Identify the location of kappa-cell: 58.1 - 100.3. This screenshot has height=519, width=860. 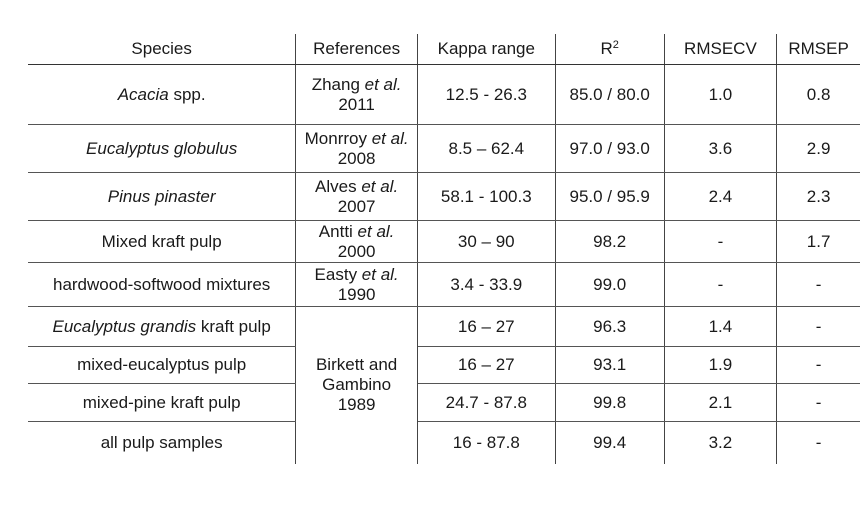
(486, 196).